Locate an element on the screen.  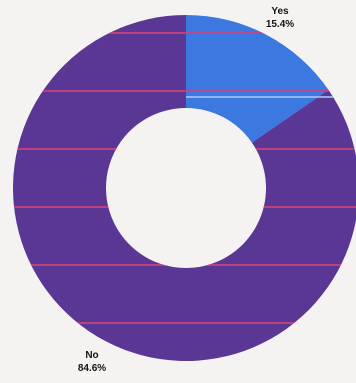
stripe-highlight is located at coordinates (271, 97).